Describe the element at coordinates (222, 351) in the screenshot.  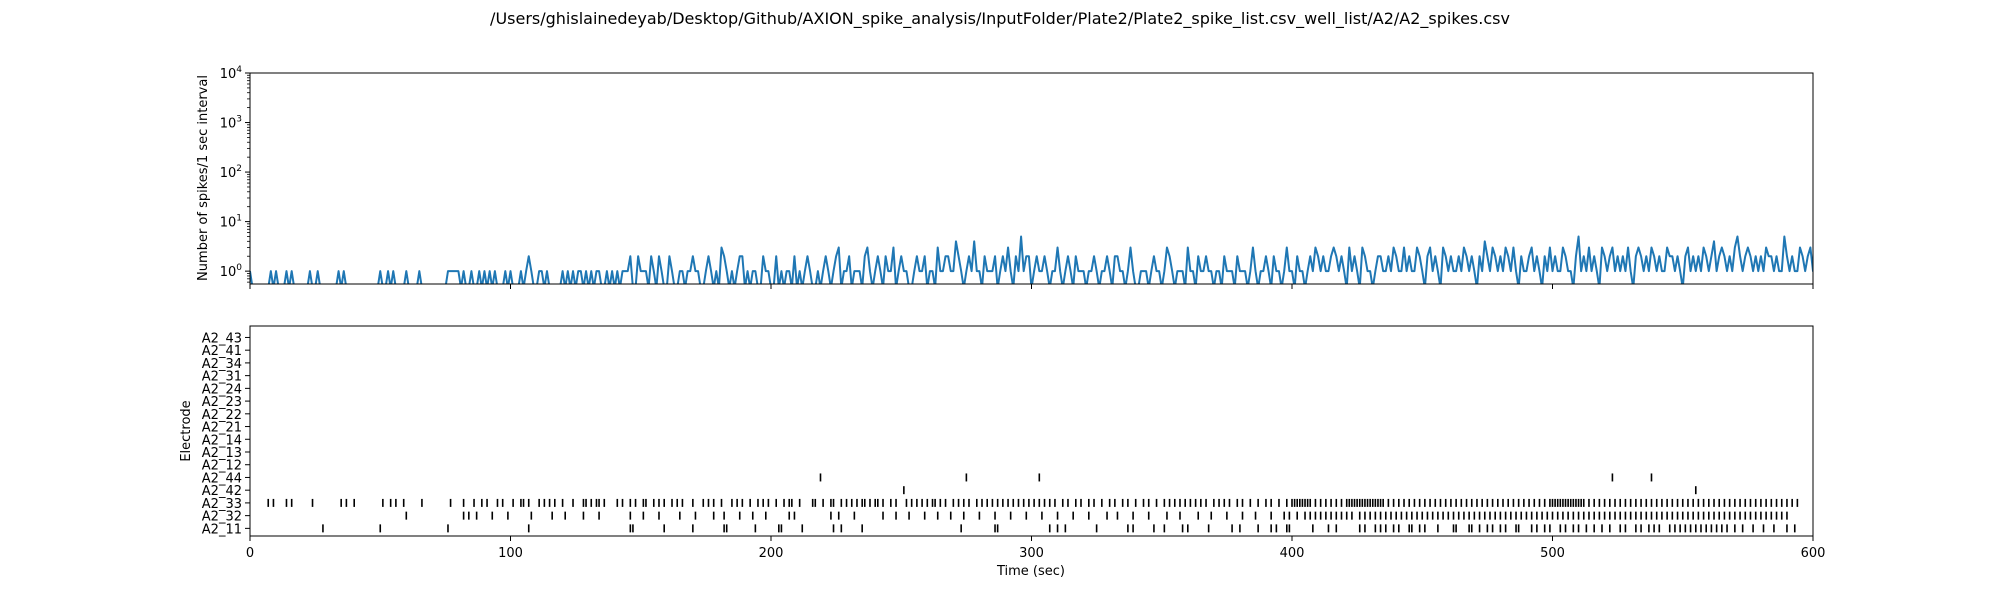
I see `electrode-tick-label: A2_41` at that location.